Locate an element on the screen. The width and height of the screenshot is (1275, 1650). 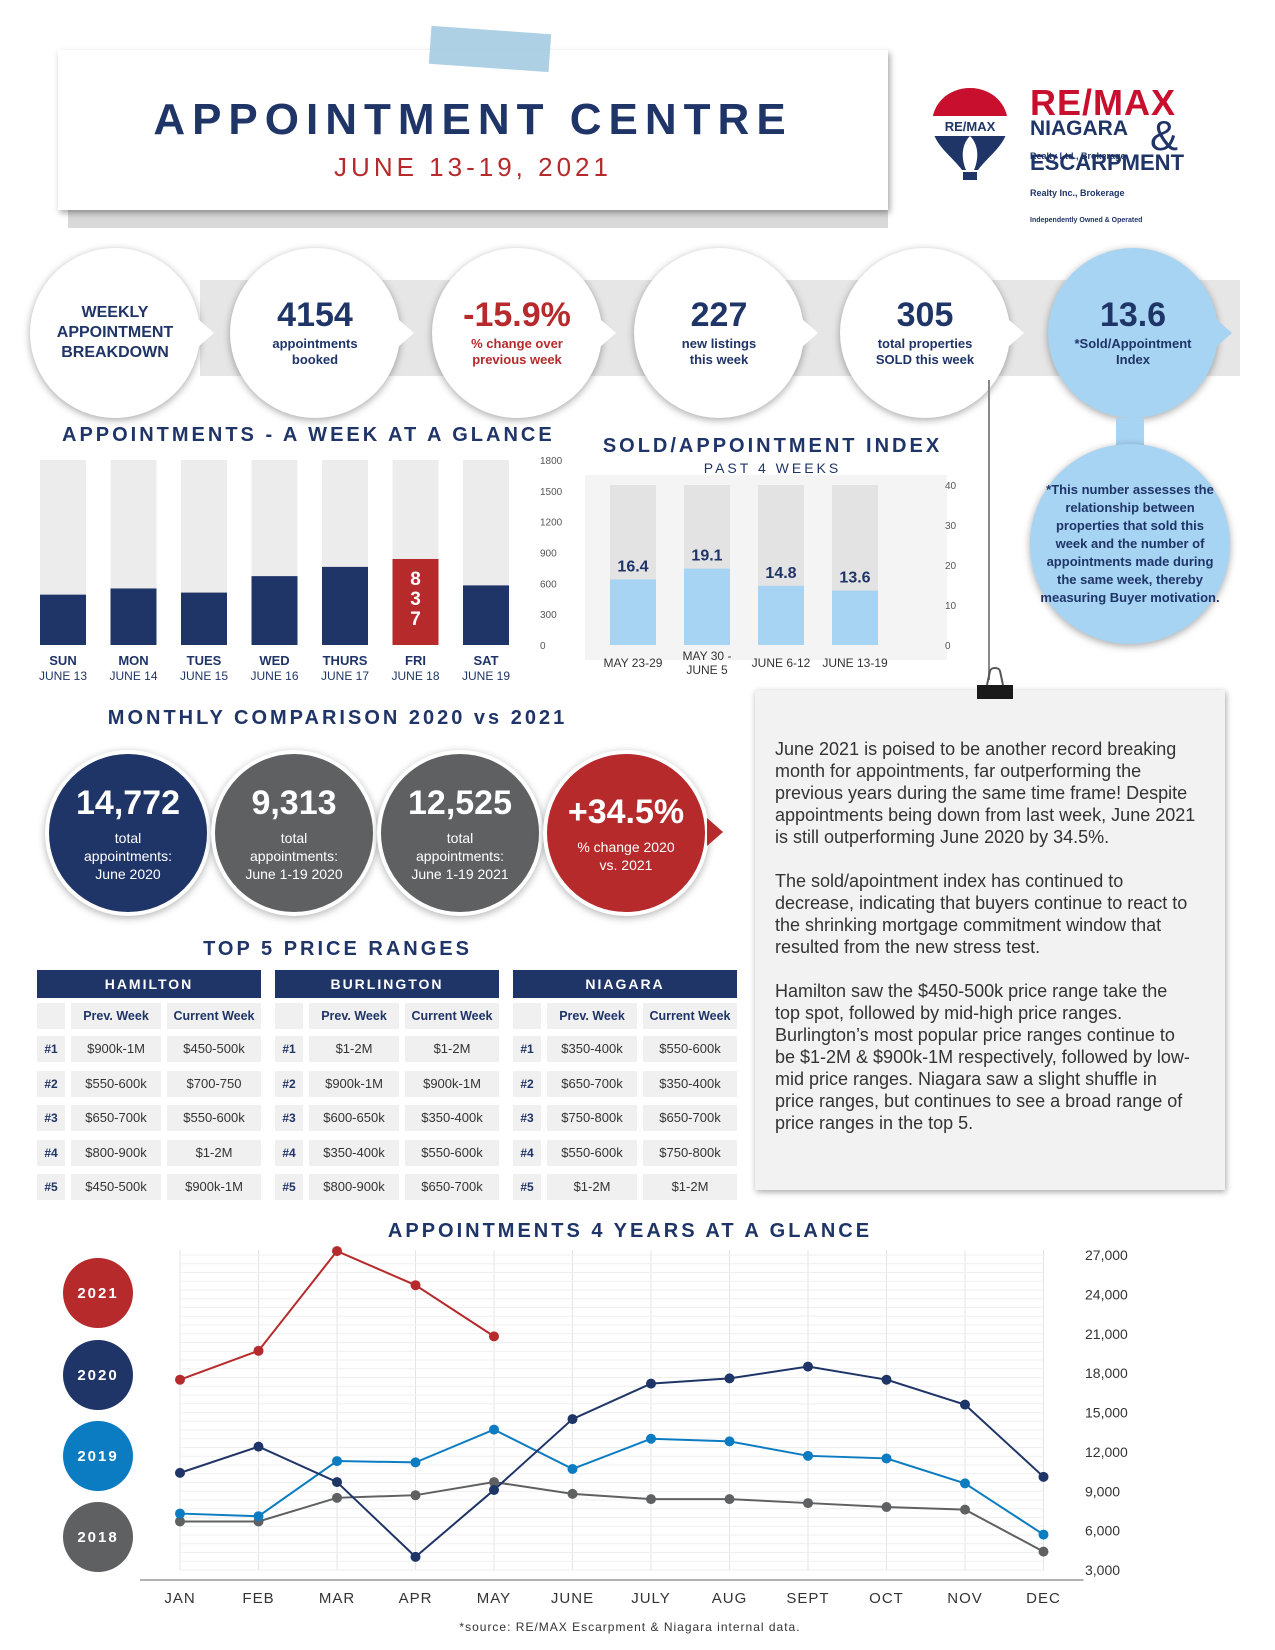
price-cell: $900k-1M is located at coordinates (452, 1083).